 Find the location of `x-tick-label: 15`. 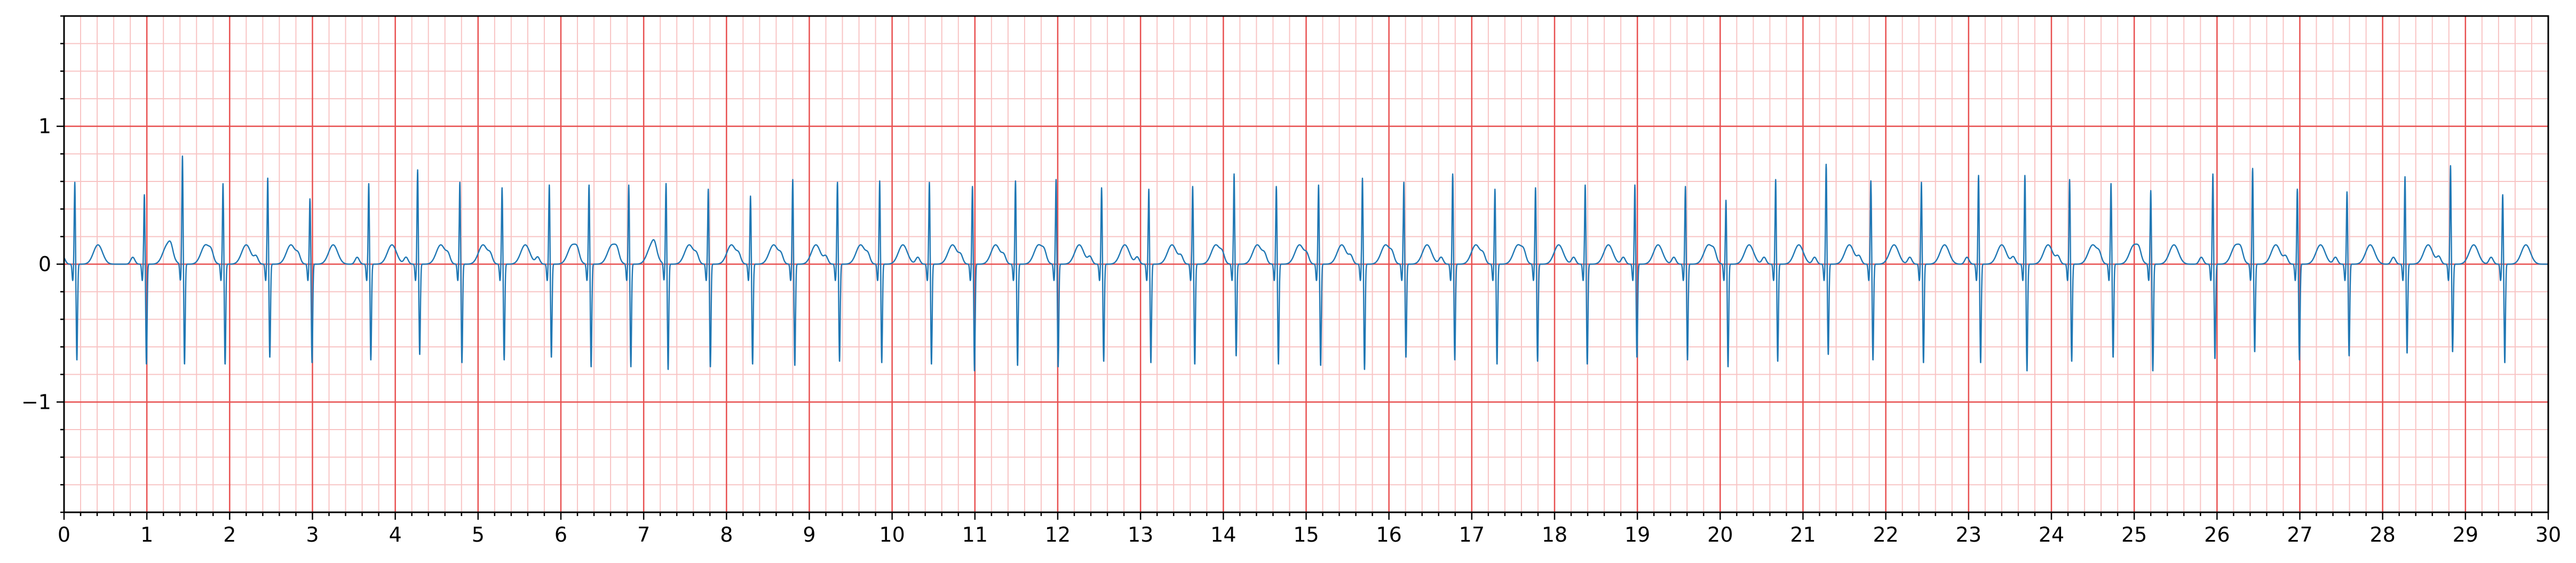

x-tick-label: 15 is located at coordinates (1306, 534).